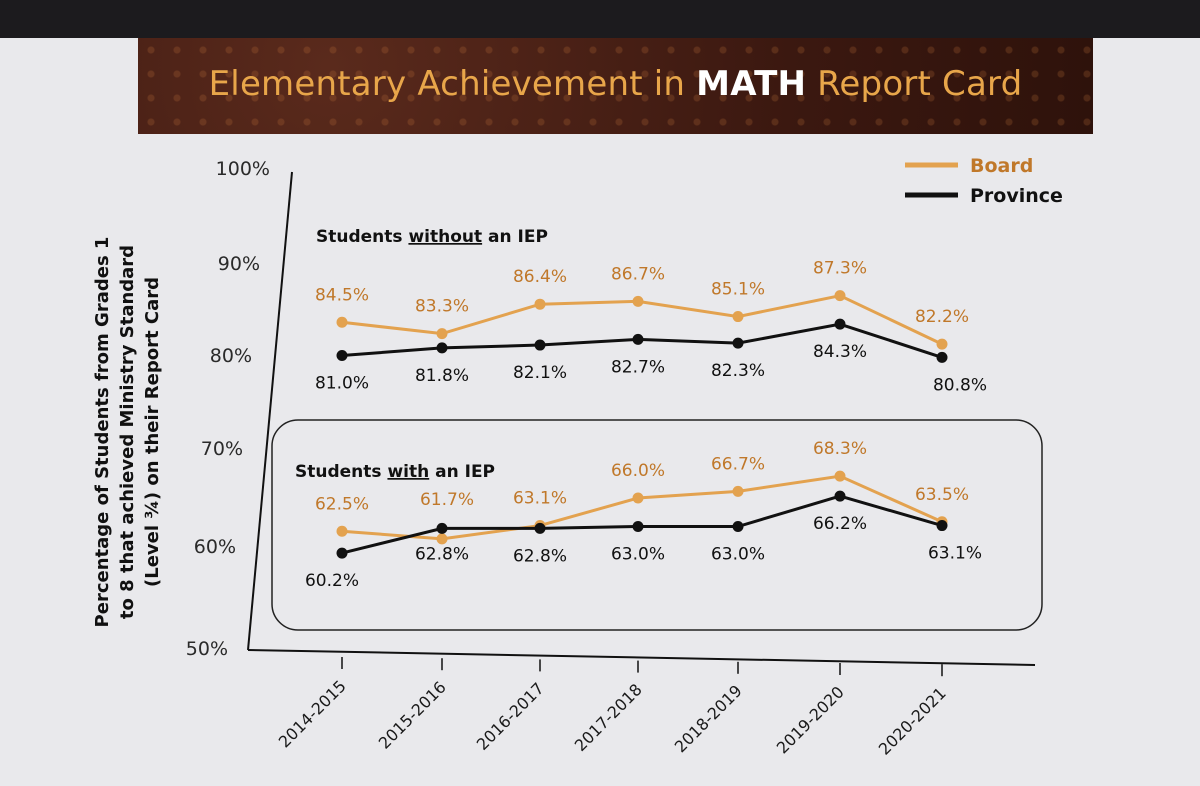 The image size is (1200, 786). I want to click on data-label-board: 66.0%, so click(638, 471).